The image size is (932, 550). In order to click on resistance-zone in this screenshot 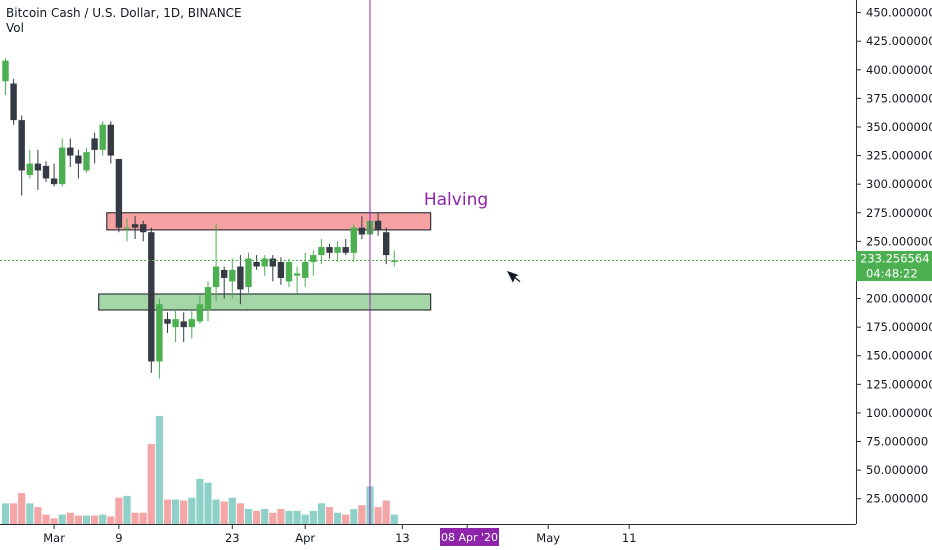, I will do `click(269, 221)`.